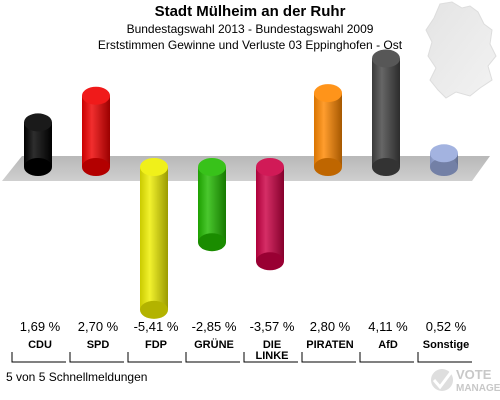 The width and height of the screenshot is (500, 400). What do you see at coordinates (330, 345) in the screenshot?
I see `category-label-piraten: PIRATEN` at bounding box center [330, 345].